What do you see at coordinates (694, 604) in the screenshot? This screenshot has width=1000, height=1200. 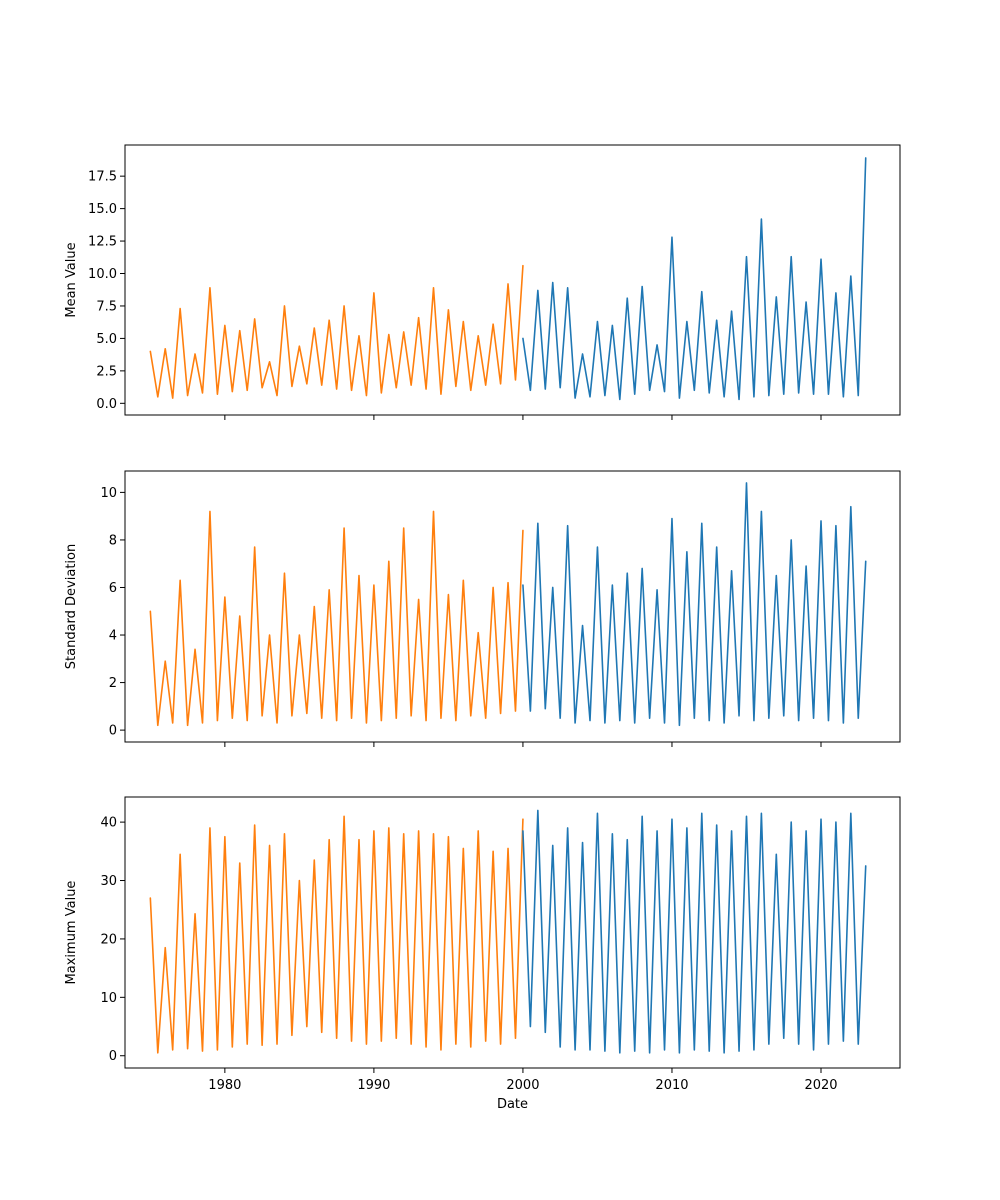 I see `standard-deviation-series-recent-line` at bounding box center [694, 604].